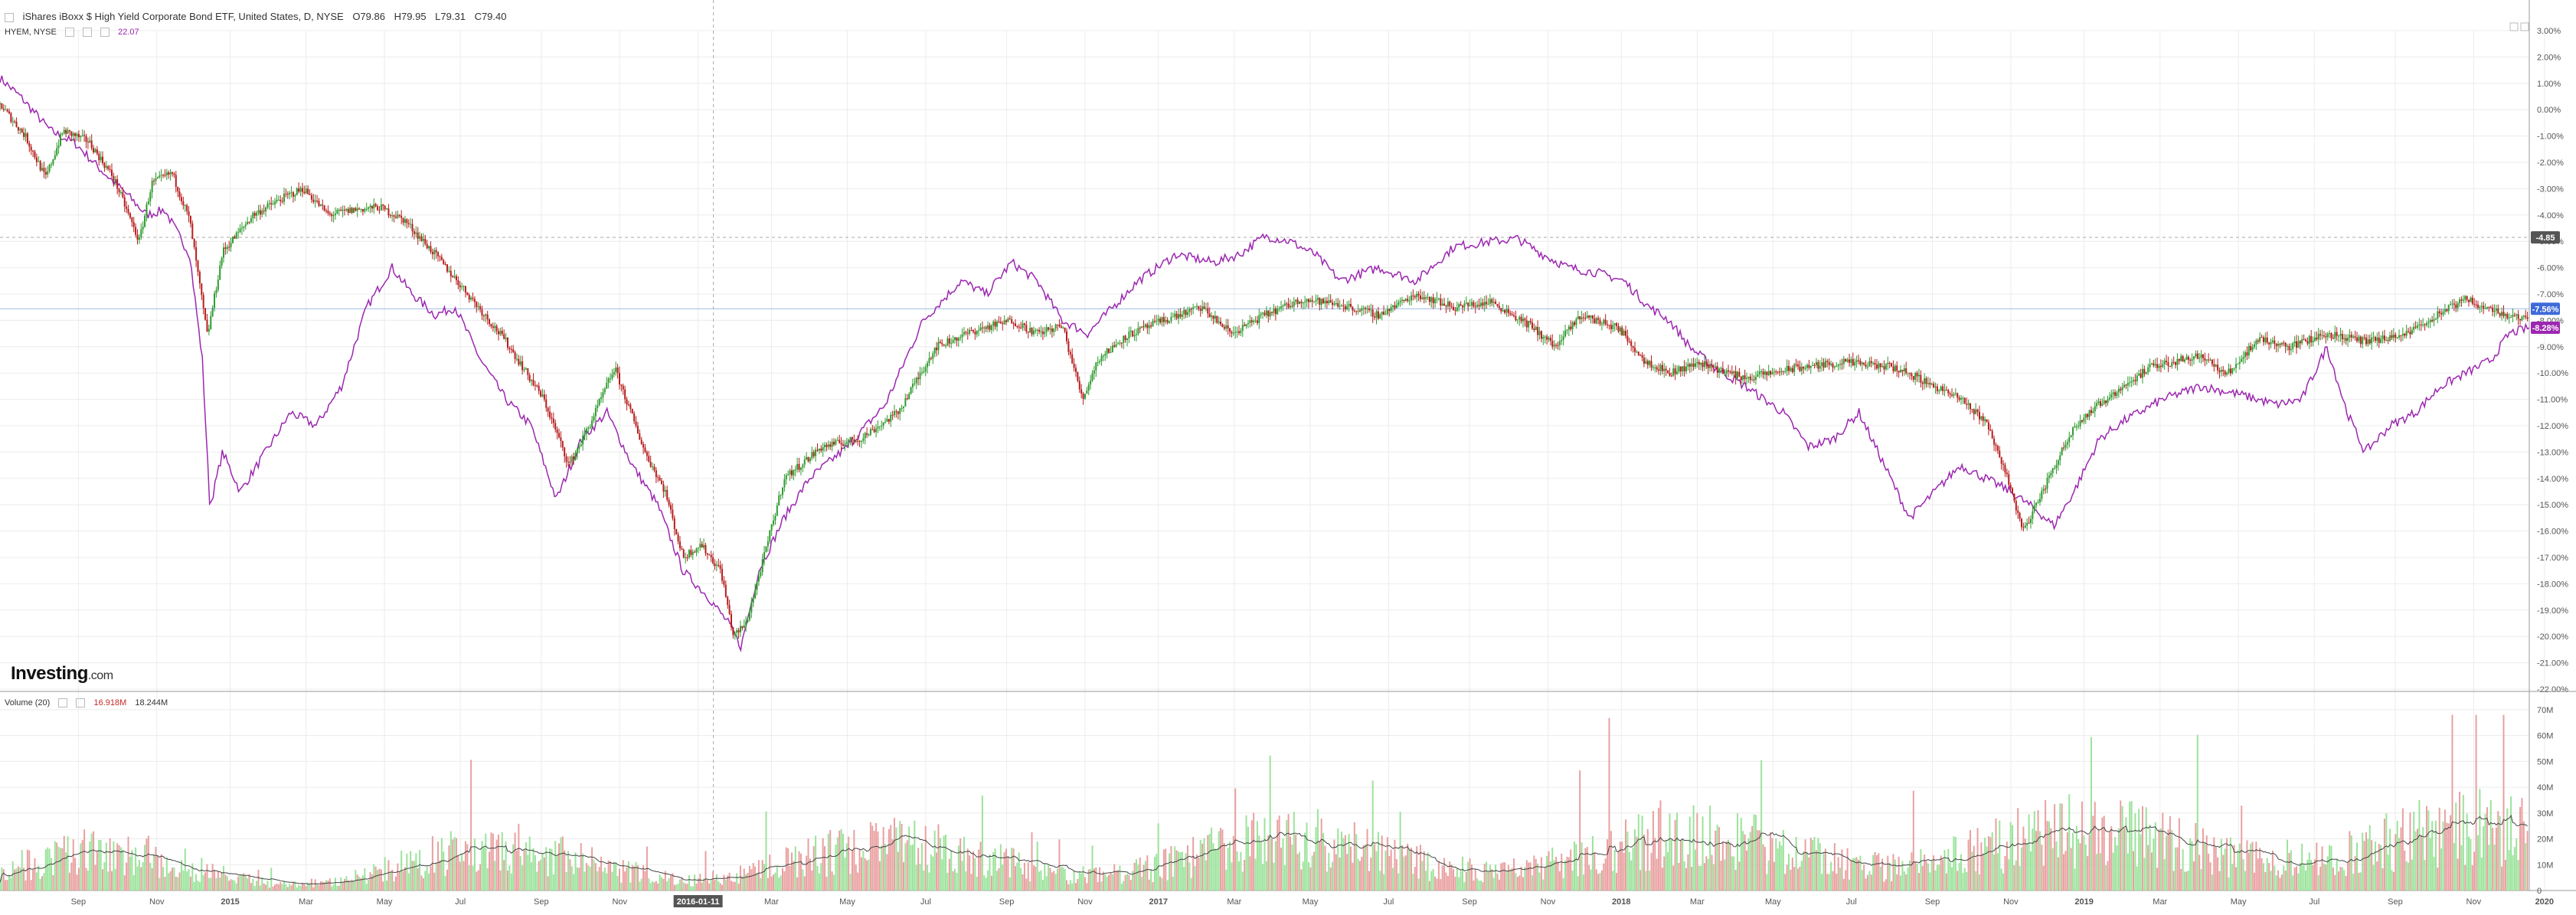 The image size is (2576, 915). What do you see at coordinates (2514, 26) in the screenshot?
I see `pane-maximize-icon` at bounding box center [2514, 26].